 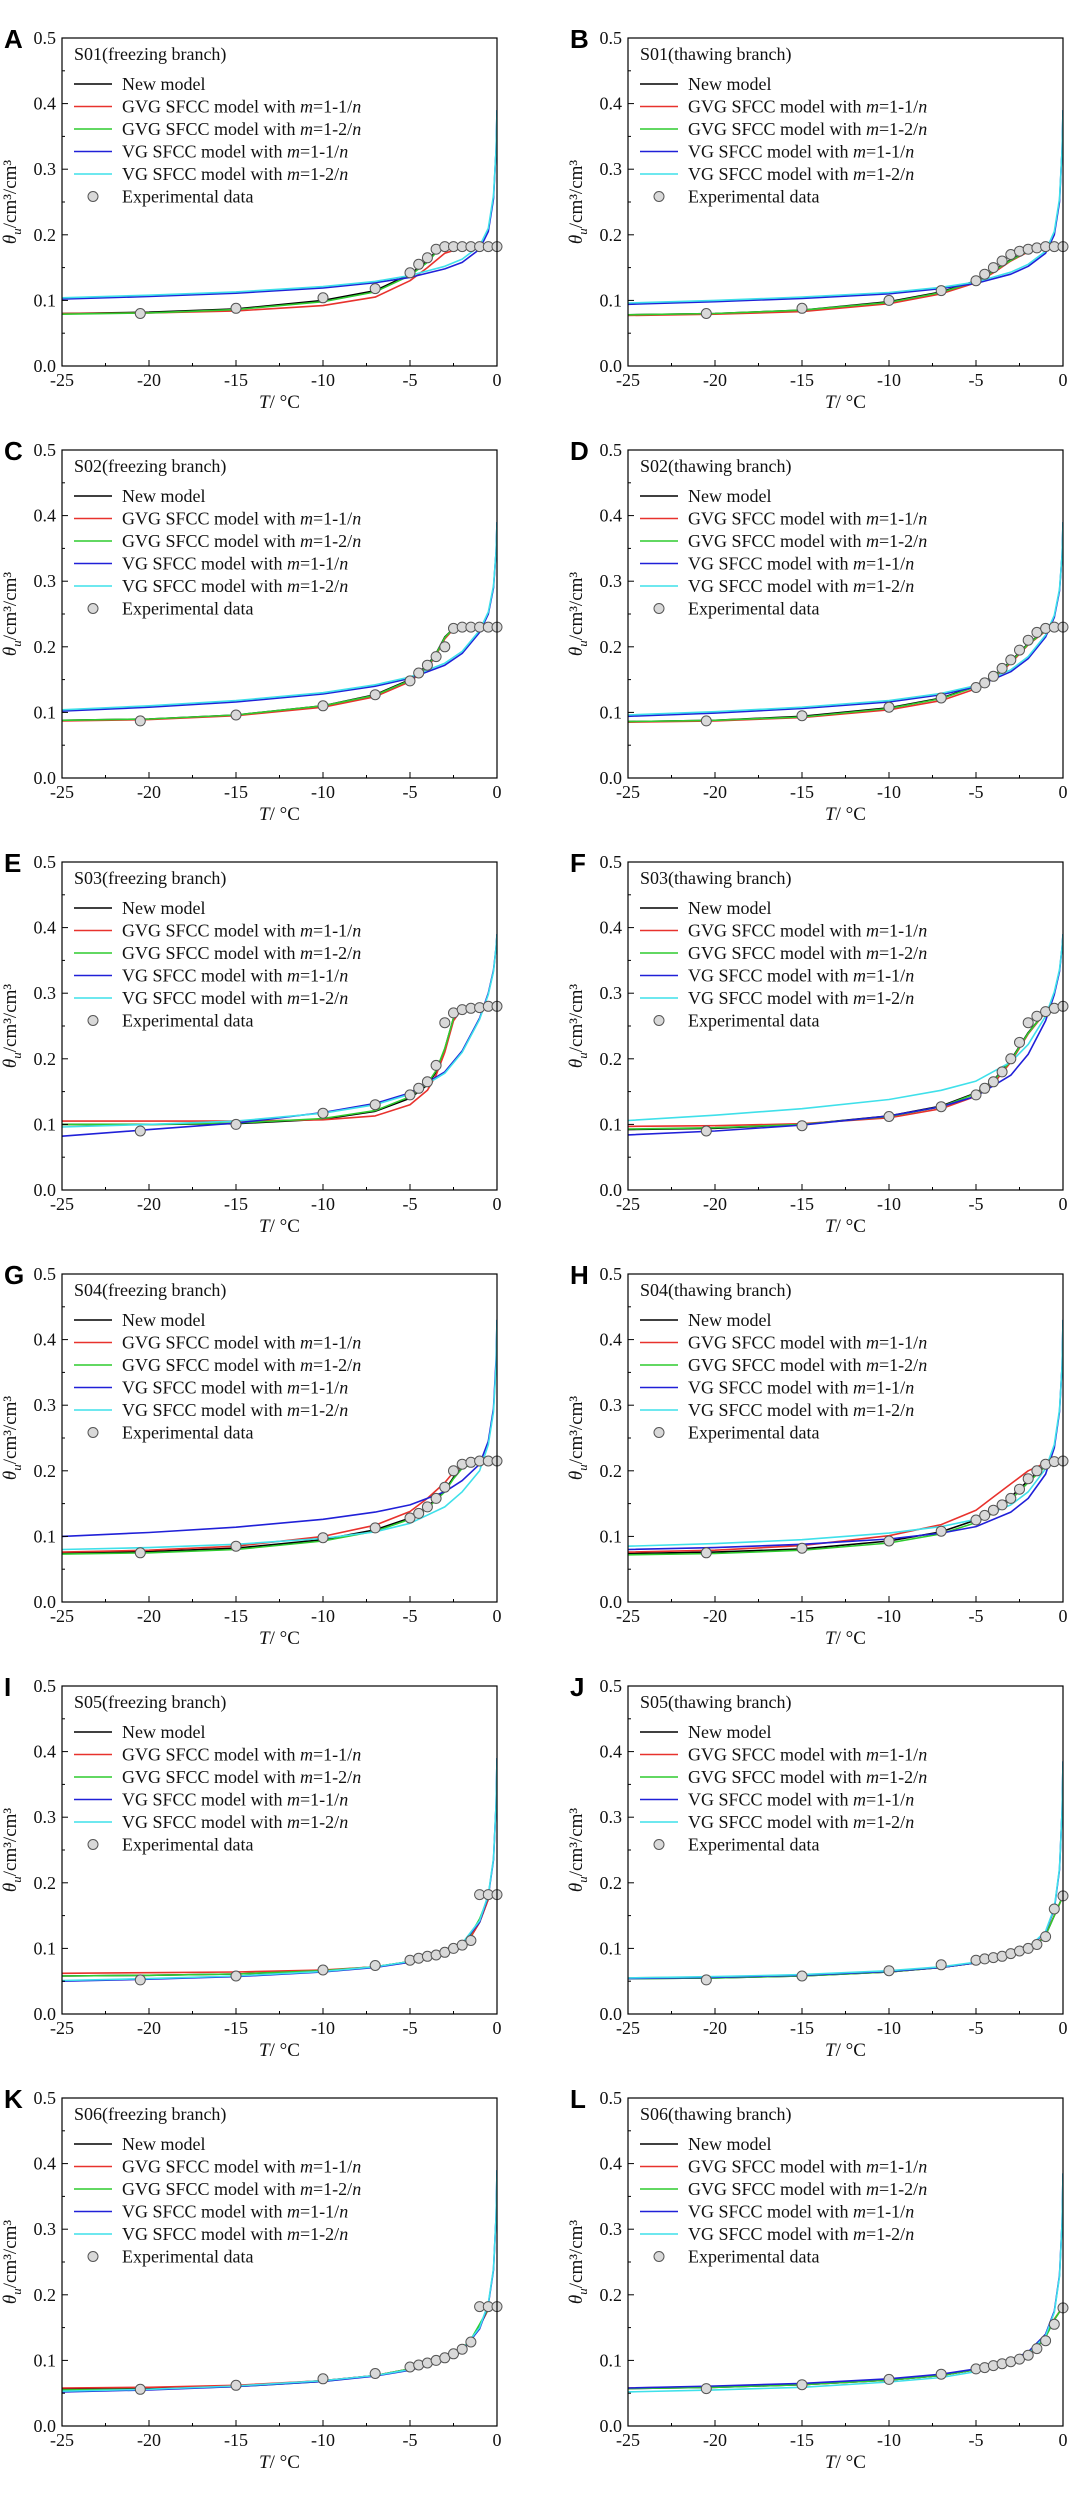 What do you see at coordinates (12, 863) in the screenshot?
I see `panel-letter: E` at bounding box center [12, 863].